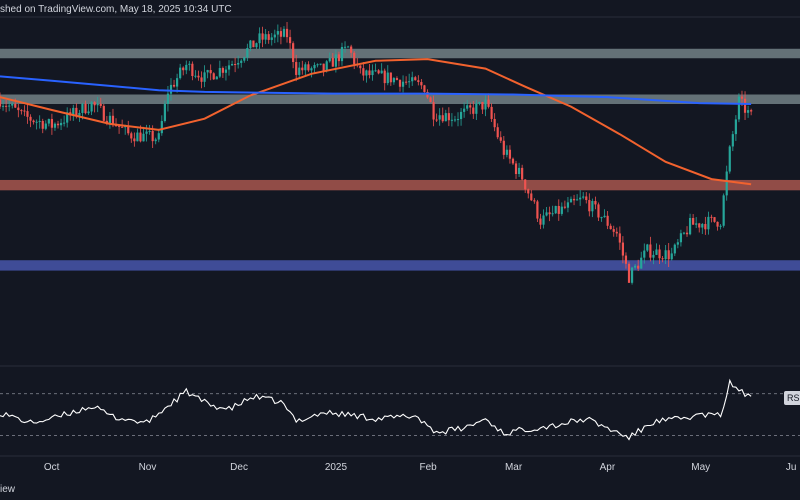  I want to click on rsi-line, so click(376, 409).